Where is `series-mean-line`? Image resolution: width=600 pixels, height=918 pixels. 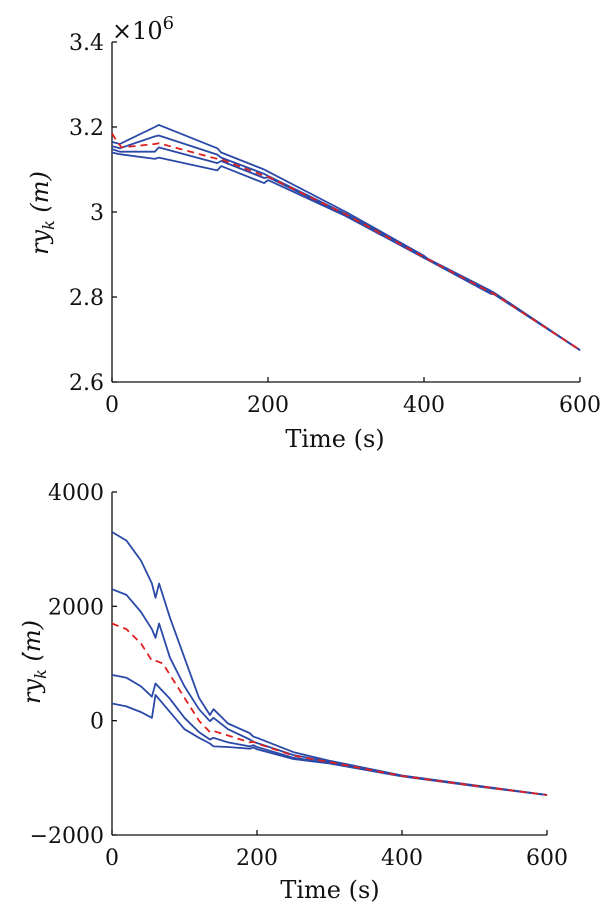
series-mean-line is located at coordinates (329, 709).